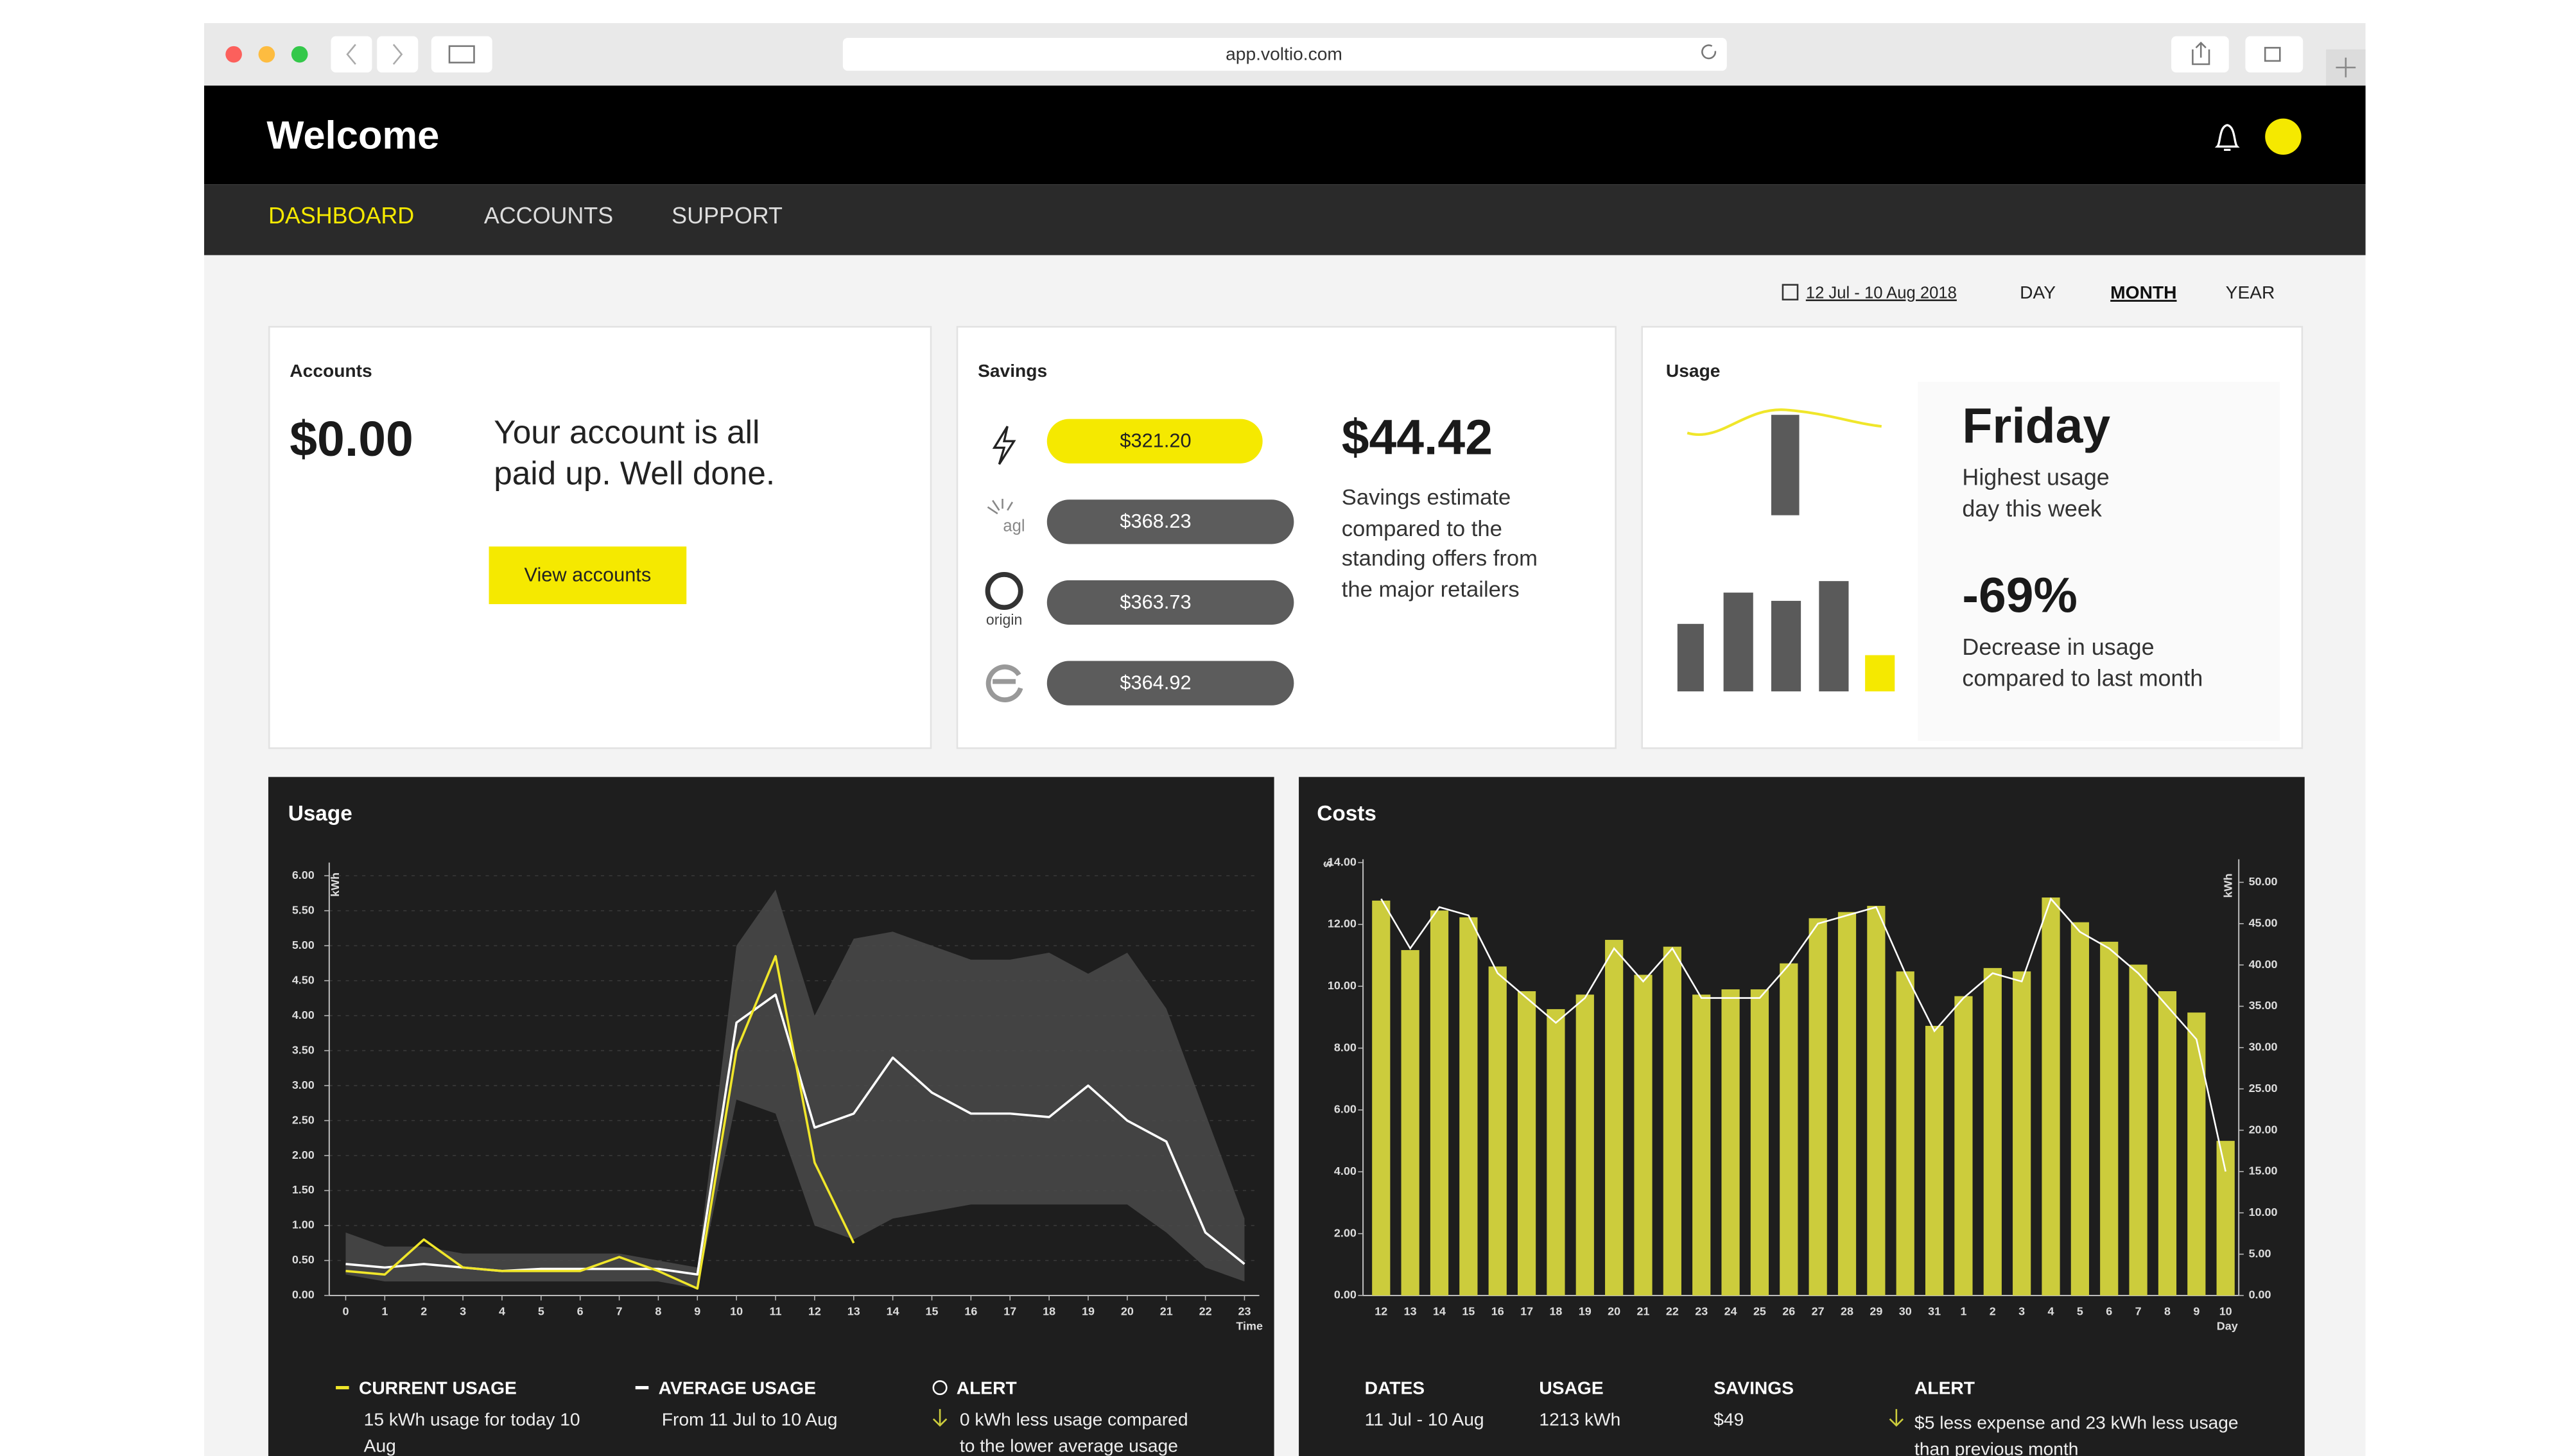 This screenshot has height=1456, width=2568. Describe the element at coordinates (299, 54) in the screenshot. I see `zoom-button` at that location.